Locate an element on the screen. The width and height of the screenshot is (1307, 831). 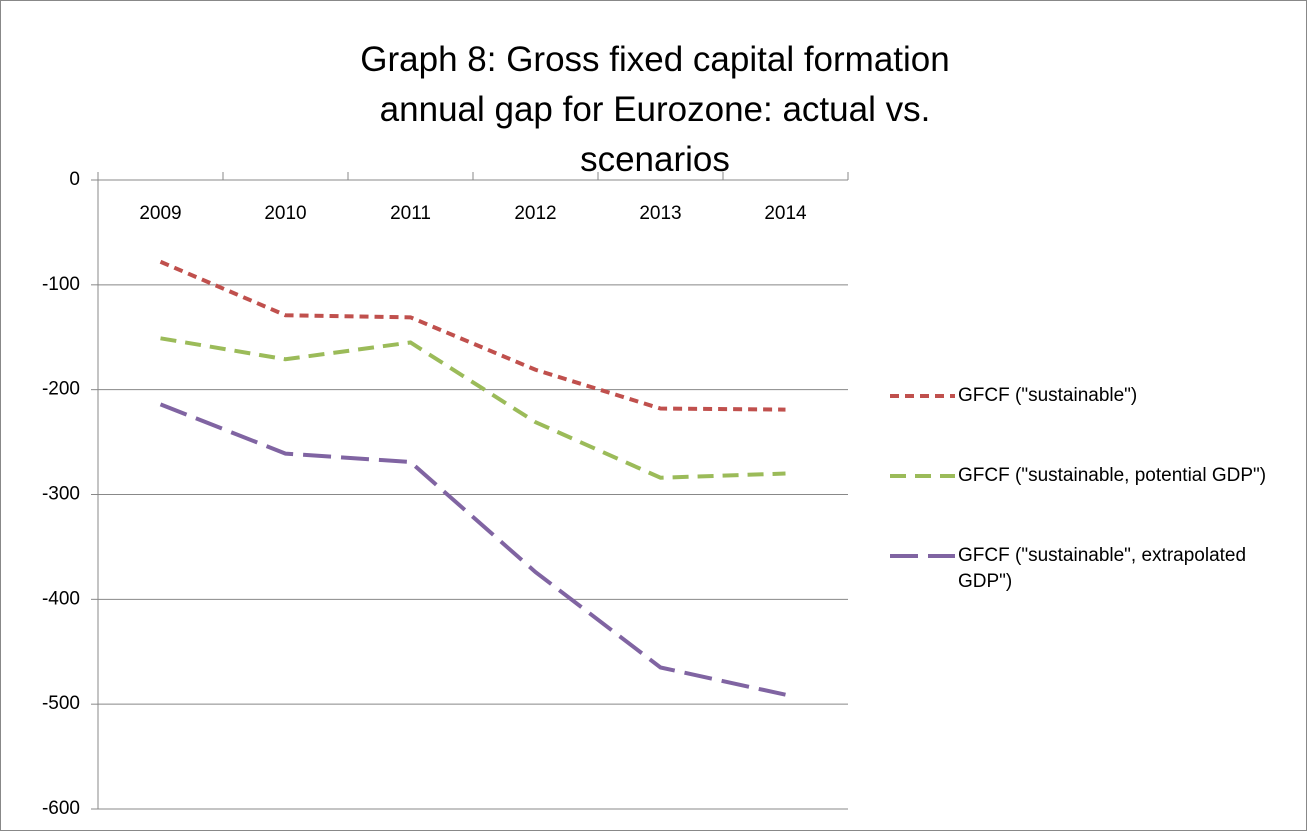
y-tick-label: -400 is located at coordinates (61, 598).